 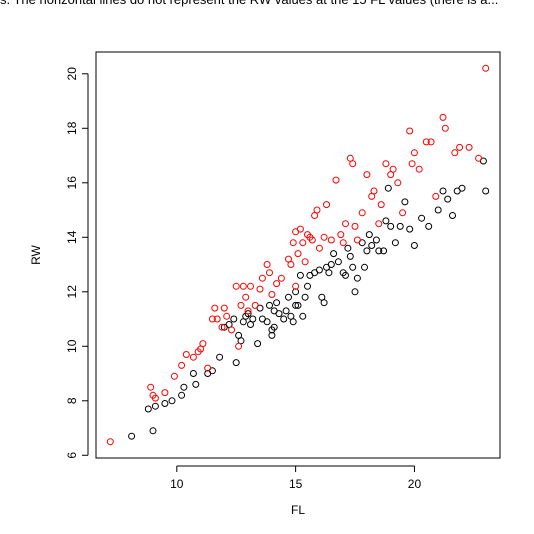 I want to click on y-tick-label: 18, so click(x=72, y=128).